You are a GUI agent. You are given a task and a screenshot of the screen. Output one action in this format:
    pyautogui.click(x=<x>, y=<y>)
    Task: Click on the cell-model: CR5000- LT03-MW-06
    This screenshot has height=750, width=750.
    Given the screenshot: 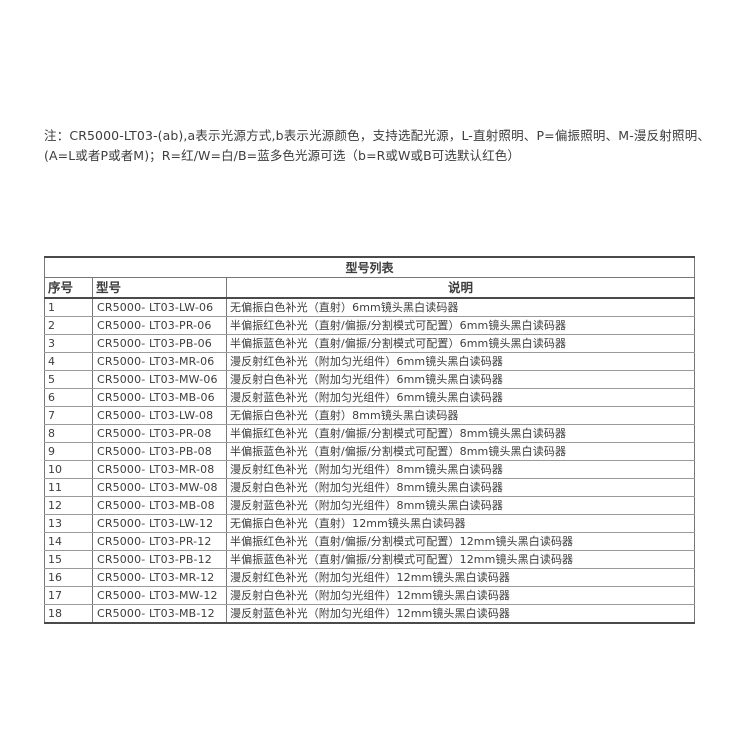 What is the action you would take?
    pyautogui.click(x=159, y=379)
    